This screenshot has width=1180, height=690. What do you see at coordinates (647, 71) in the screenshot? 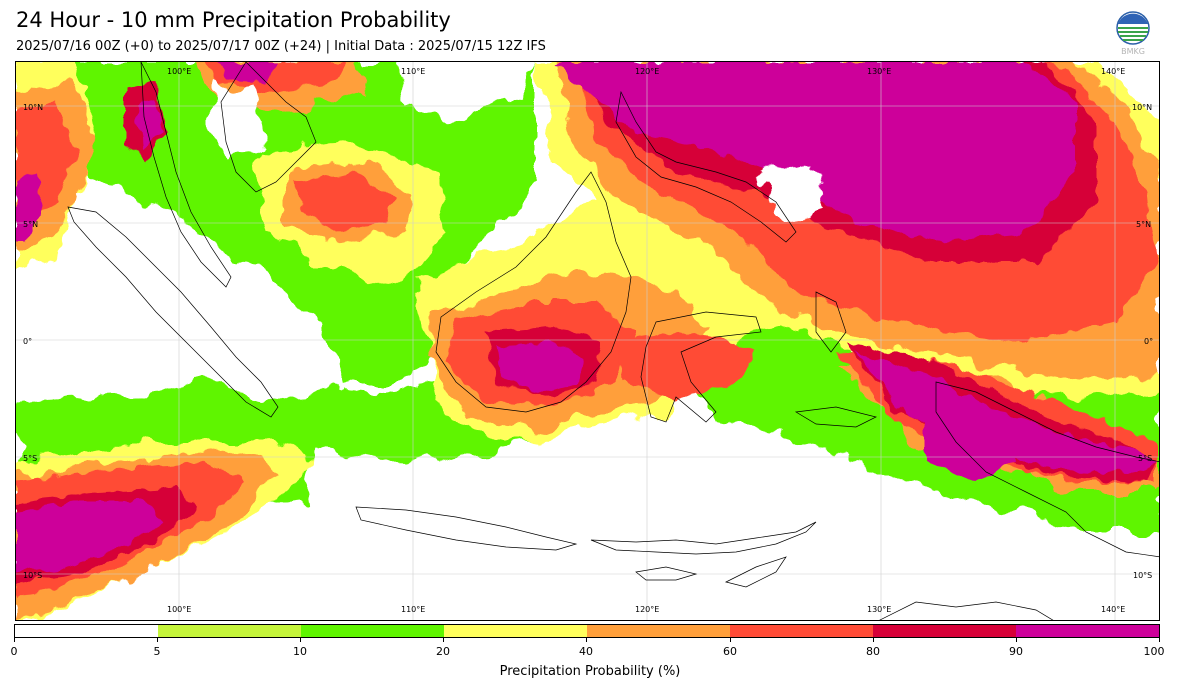
I see `lon-label-top: 120°E` at bounding box center [647, 71].